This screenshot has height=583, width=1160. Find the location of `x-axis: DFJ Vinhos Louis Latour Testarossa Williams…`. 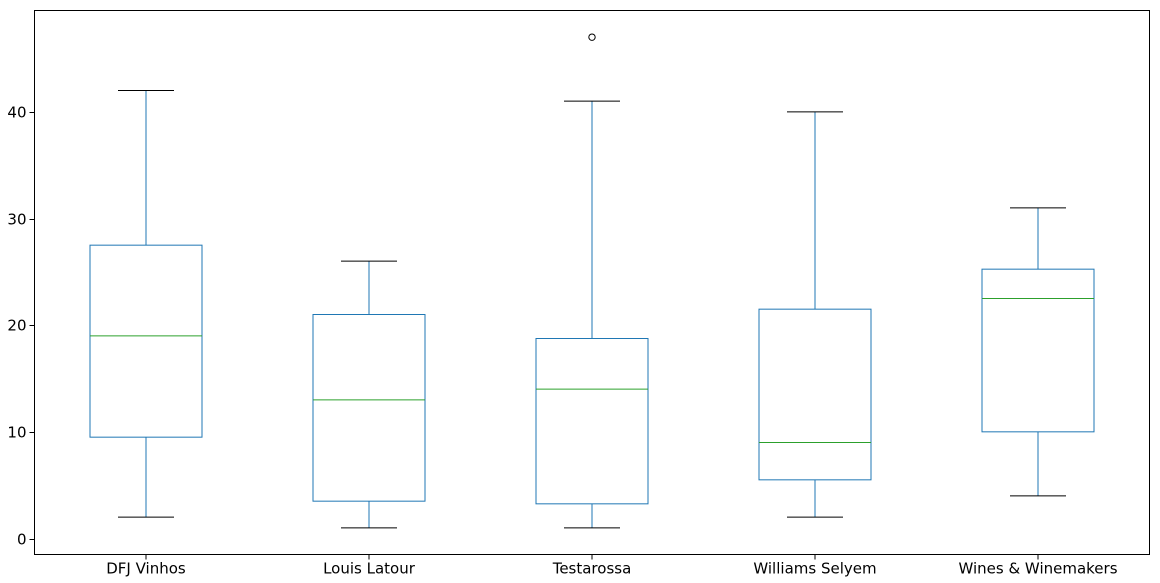

x-axis: DFJ Vinhos Louis Latour Testarossa Williams… is located at coordinates (612, 566).